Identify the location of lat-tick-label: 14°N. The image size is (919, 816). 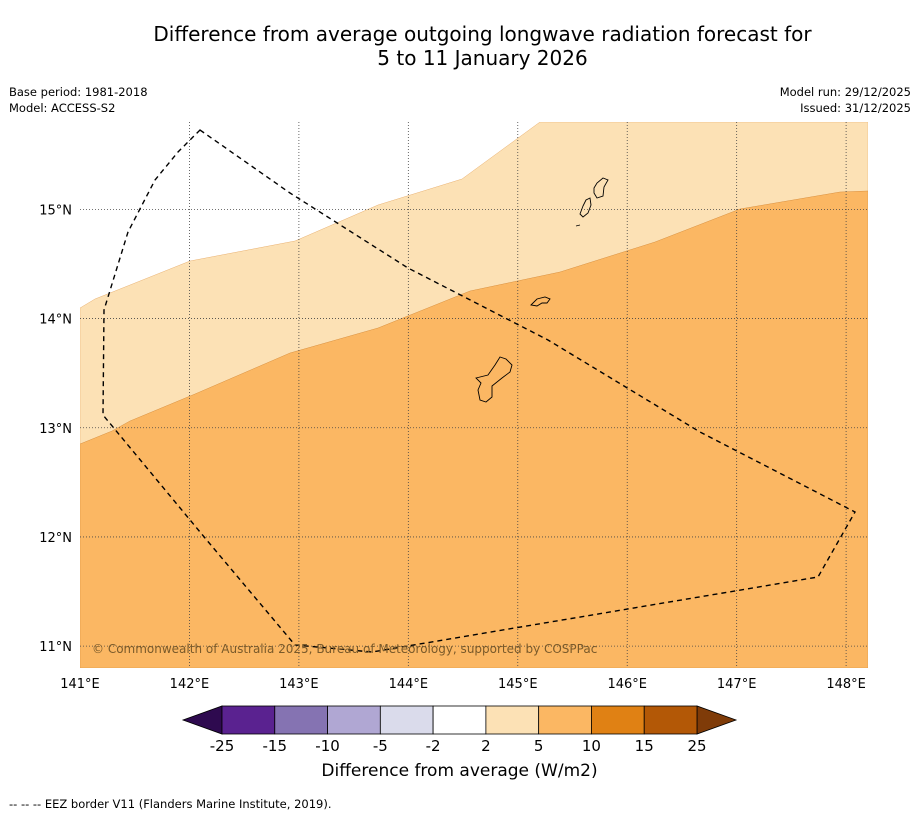
(55, 320).